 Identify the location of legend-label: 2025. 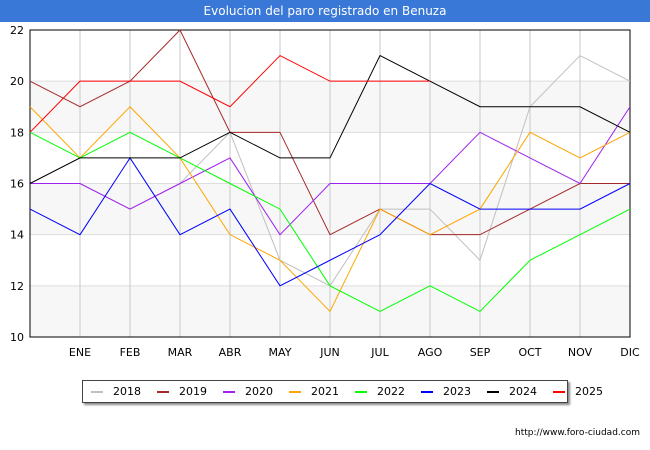
(589, 391).